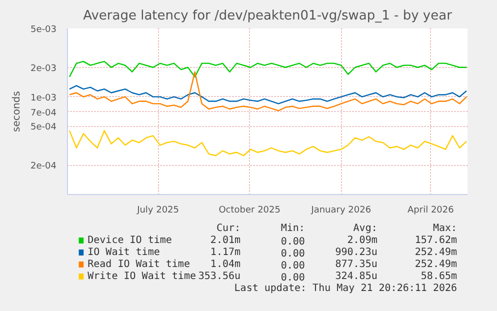  Describe the element at coordinates (43, 69) in the screenshot. I see `y-tick-label: 2e-03` at that location.